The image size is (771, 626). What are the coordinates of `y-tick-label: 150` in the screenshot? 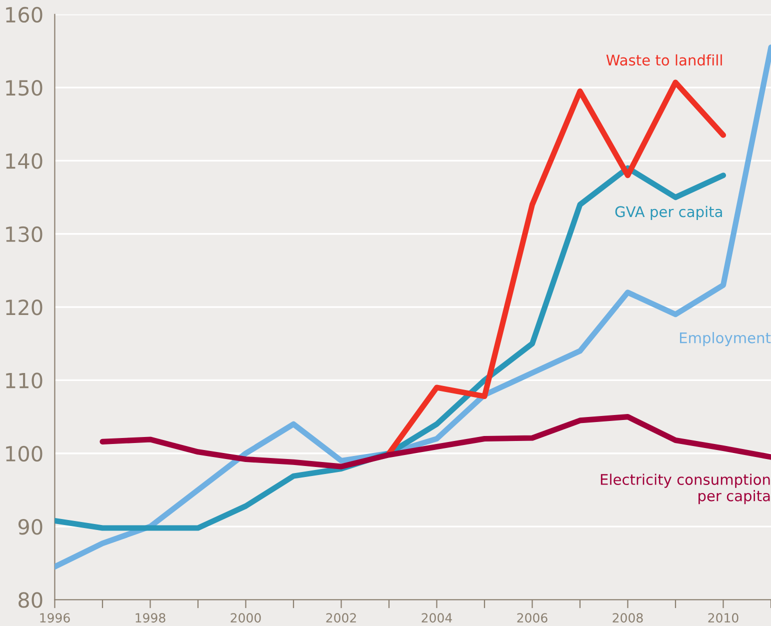 It's located at (24, 88).